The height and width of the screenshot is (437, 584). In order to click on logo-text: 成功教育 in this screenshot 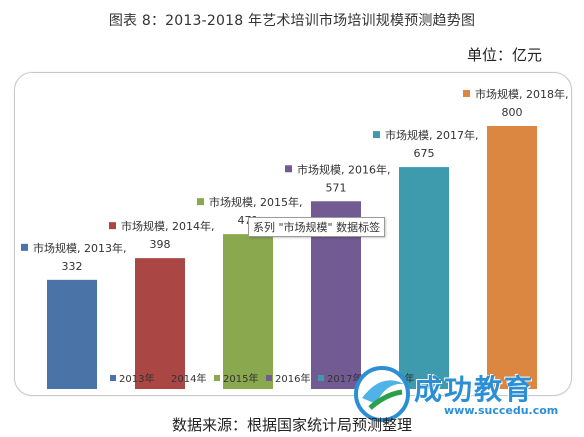, I will do `click(474, 389)`.